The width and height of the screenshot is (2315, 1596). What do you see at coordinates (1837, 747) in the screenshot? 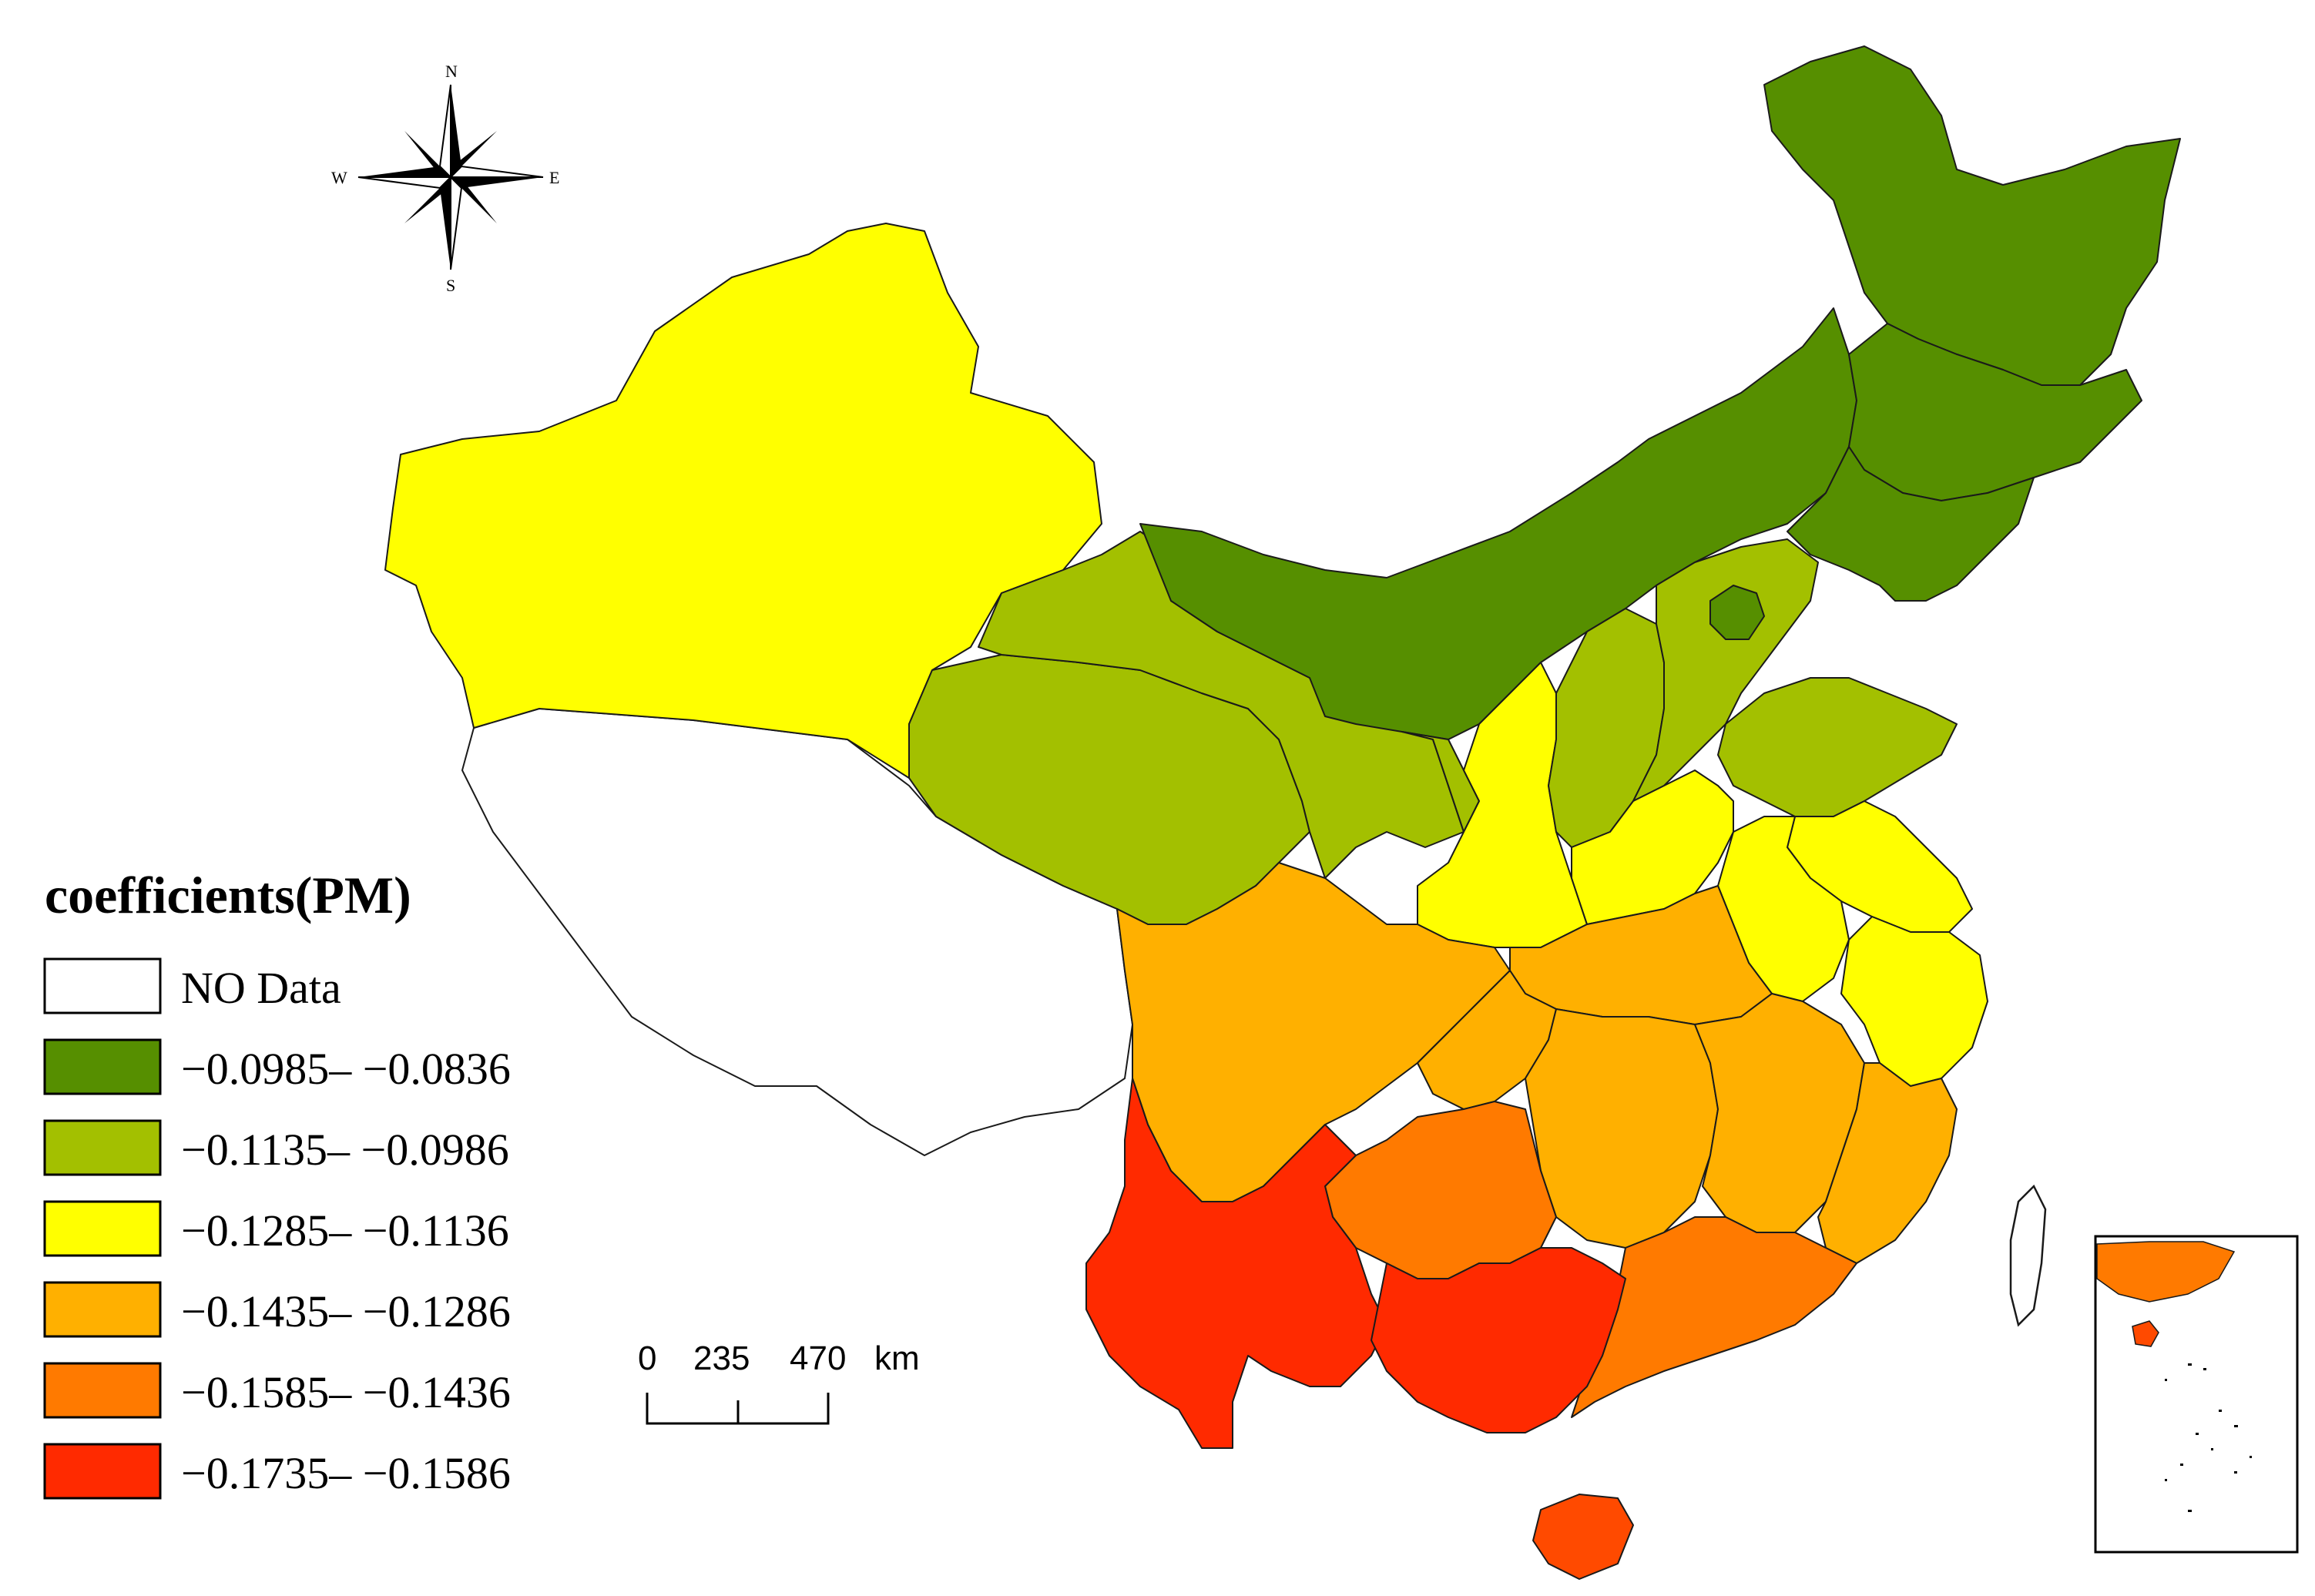
I see `region-shandong` at bounding box center [1837, 747].